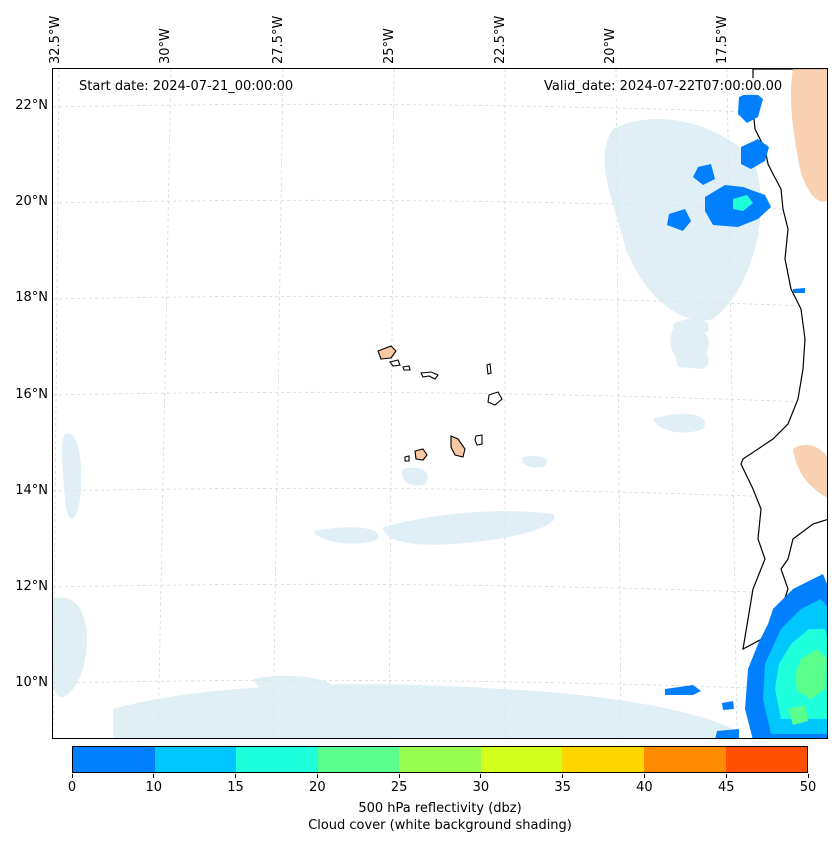 The image size is (837, 843). What do you see at coordinates (31, 586) in the screenshot?
I see `lat-label-12n: 12°N` at bounding box center [31, 586].